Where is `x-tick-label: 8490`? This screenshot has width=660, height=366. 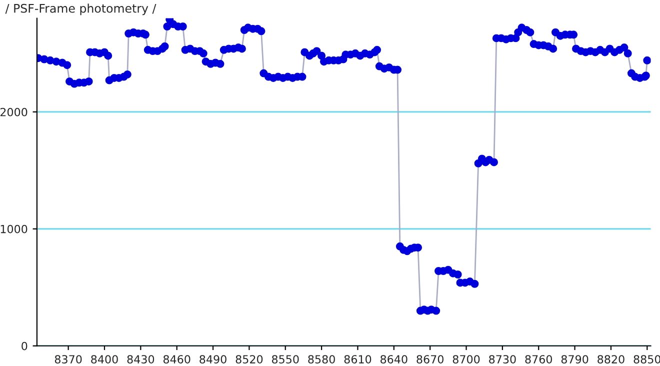 x-tick-label: 8490 is located at coordinates (213, 359).